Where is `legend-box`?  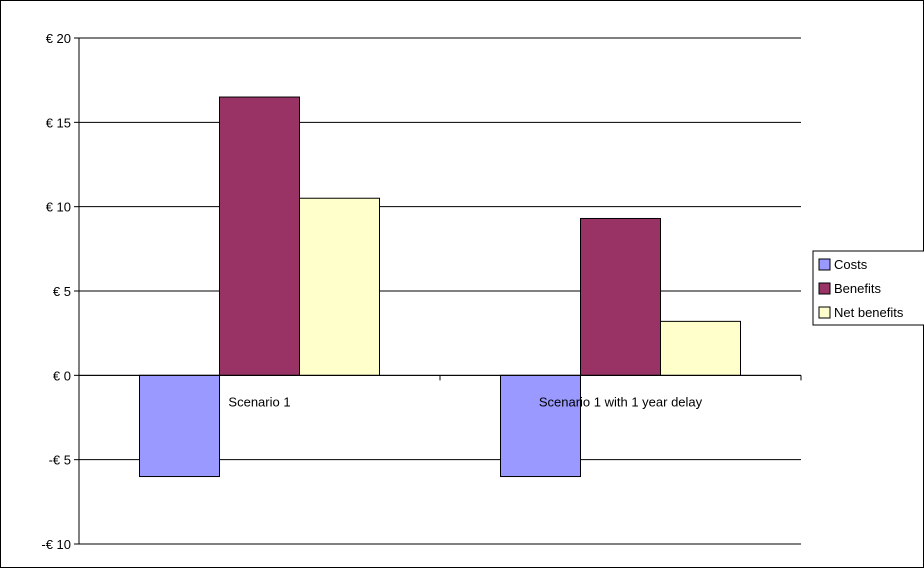
legend-box is located at coordinates (868, 288).